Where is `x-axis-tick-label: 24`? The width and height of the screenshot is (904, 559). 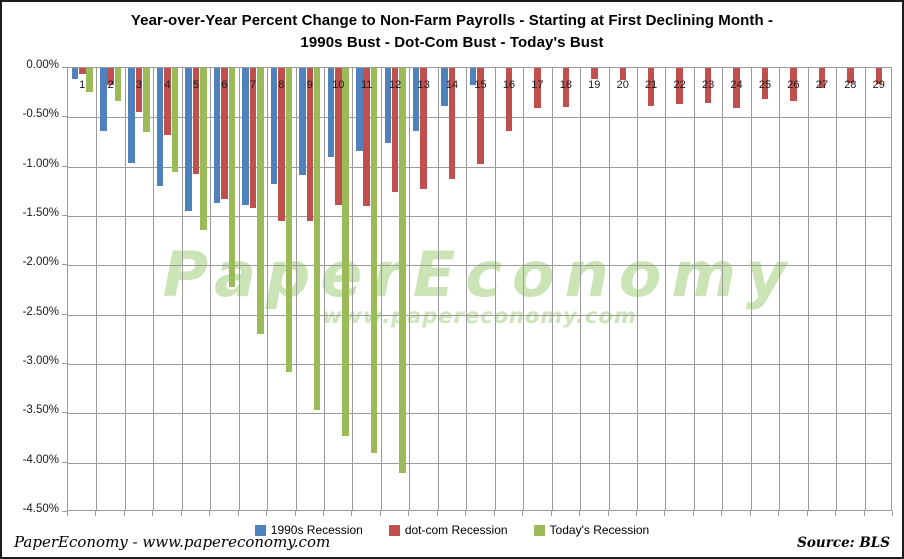
x-axis-tick-label: 24 is located at coordinates (736, 85).